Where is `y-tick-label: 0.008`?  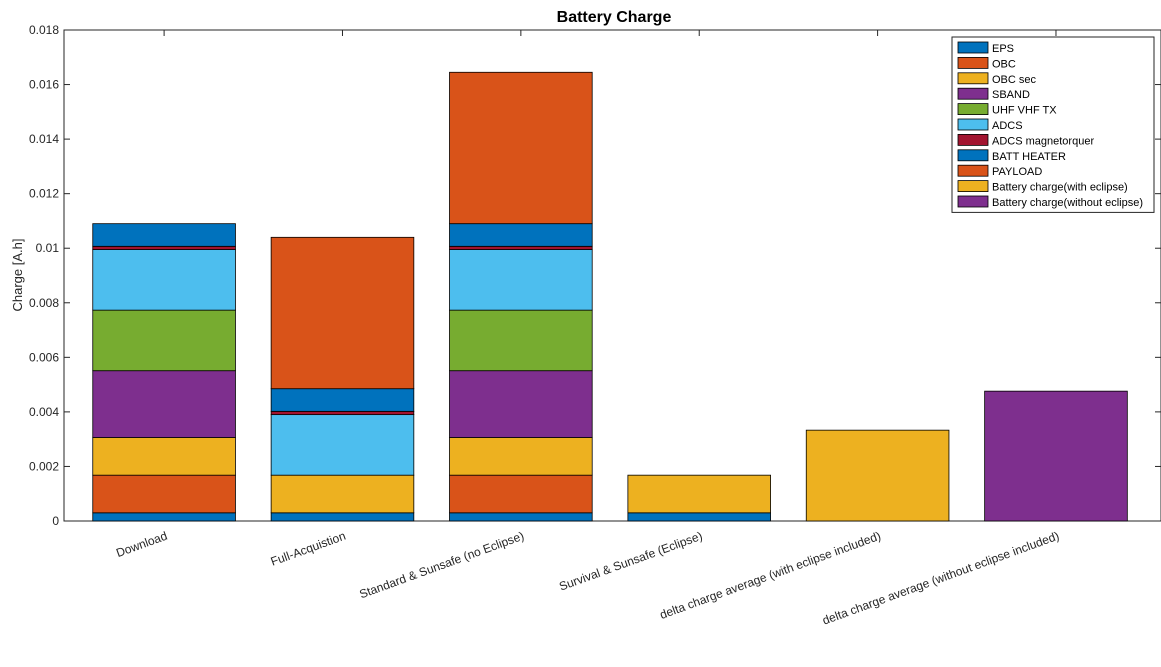
y-tick-label: 0.008 is located at coordinates (44, 303).